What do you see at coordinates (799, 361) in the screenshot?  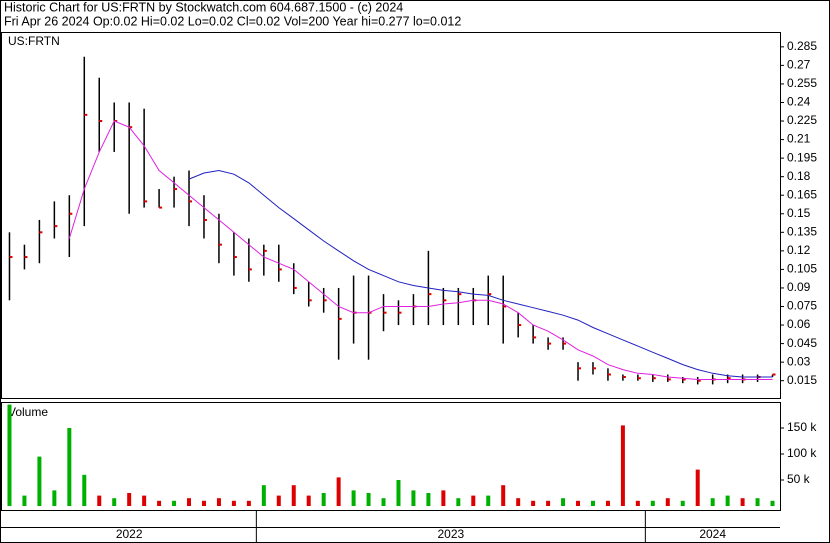 I see `y-tick-label: 0.03` at bounding box center [799, 361].